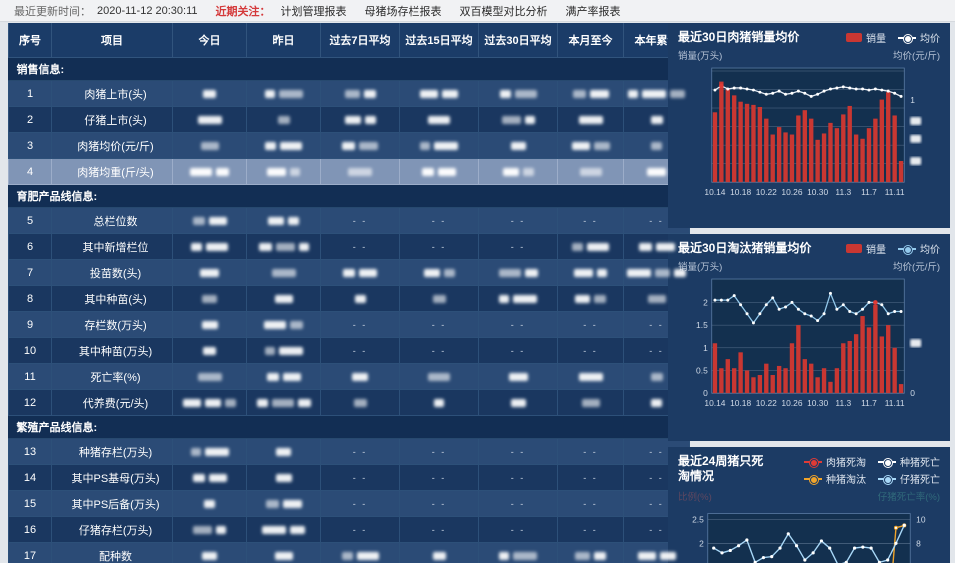 The image size is (955, 563). I want to click on table-row-12: 12 代养费(元/头), so click(349, 402).